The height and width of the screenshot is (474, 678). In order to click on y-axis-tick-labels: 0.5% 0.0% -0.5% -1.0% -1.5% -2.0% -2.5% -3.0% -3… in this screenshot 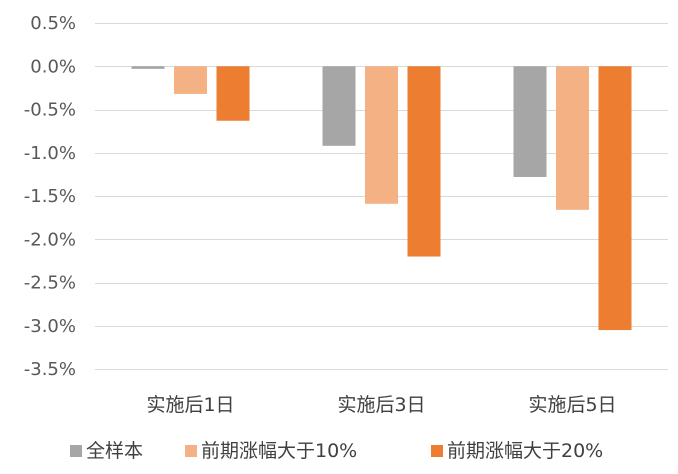, I will do `click(50, 196)`.